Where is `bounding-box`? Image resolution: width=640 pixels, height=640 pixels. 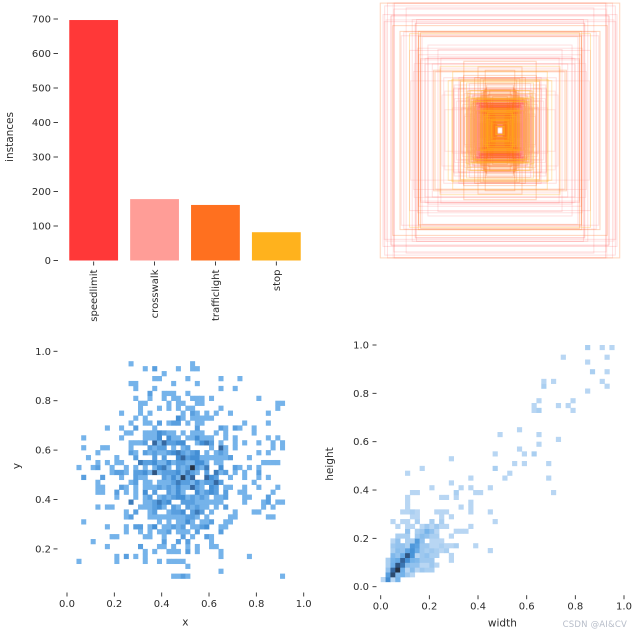
bounding-box is located at coordinates (500, 130).